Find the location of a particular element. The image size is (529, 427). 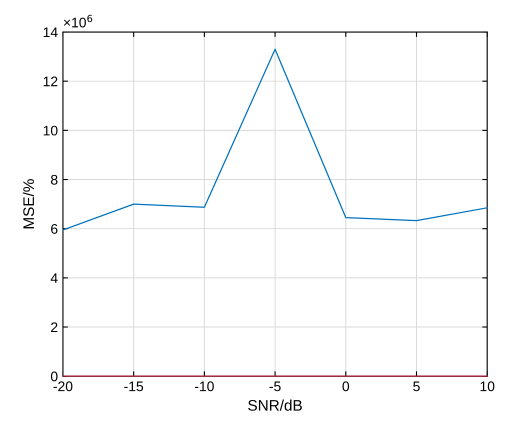

y-tick-label: 12 is located at coordinates (51, 81).